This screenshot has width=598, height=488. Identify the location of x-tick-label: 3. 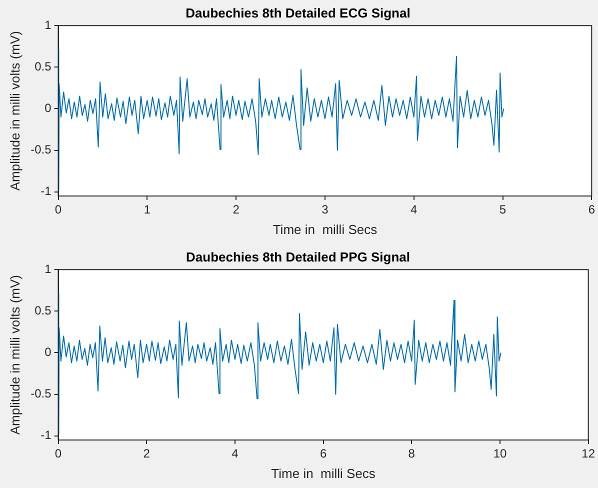
(325, 209).